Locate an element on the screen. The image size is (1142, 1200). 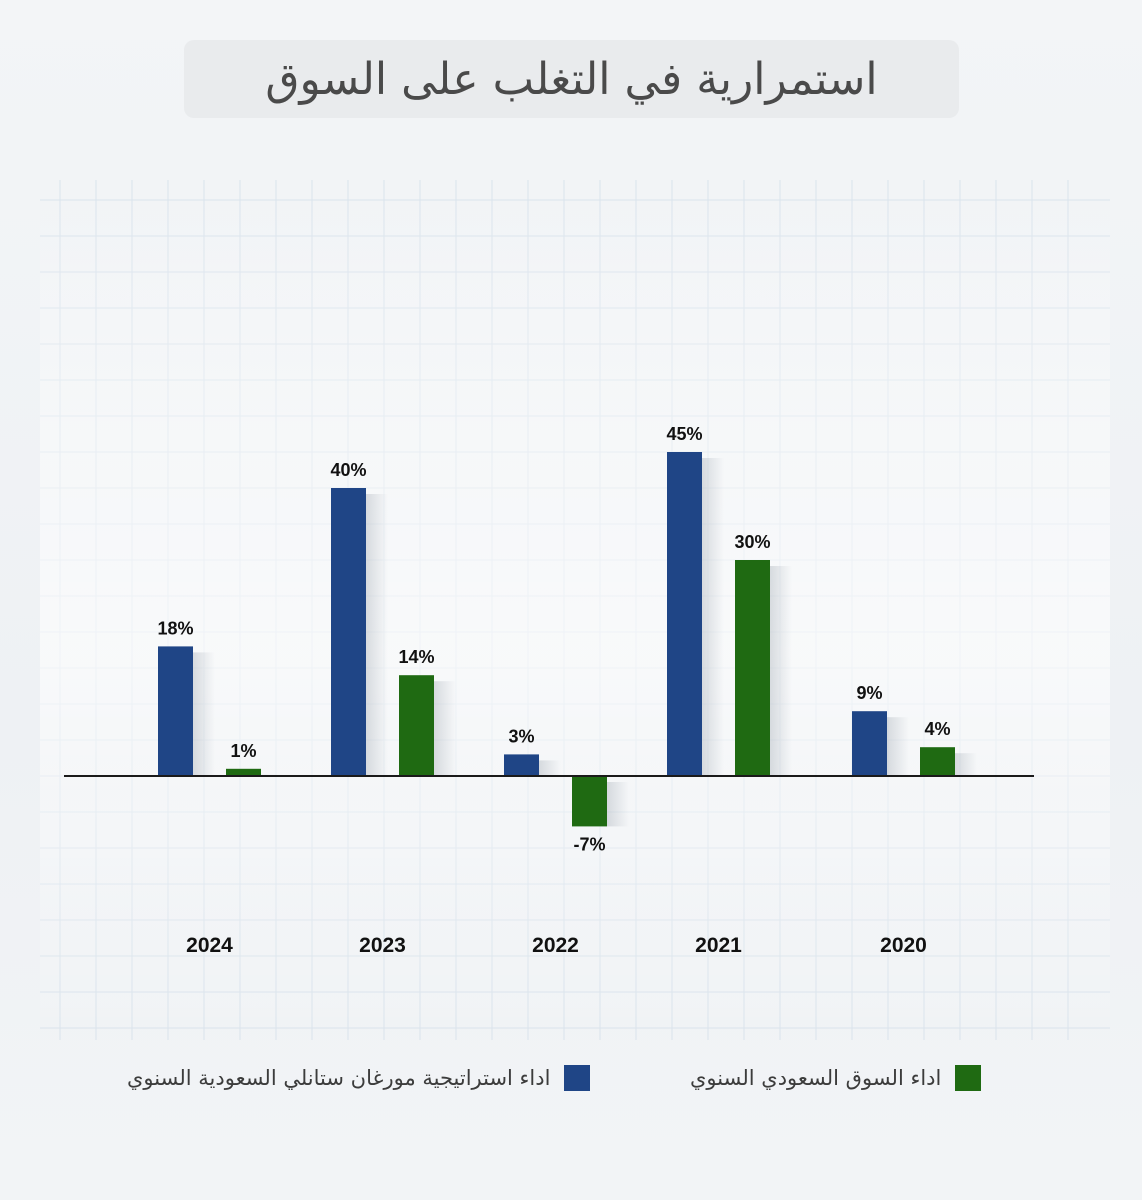
legend-market: اداء السوق السعودي السنوي is located at coordinates (836, 1078).